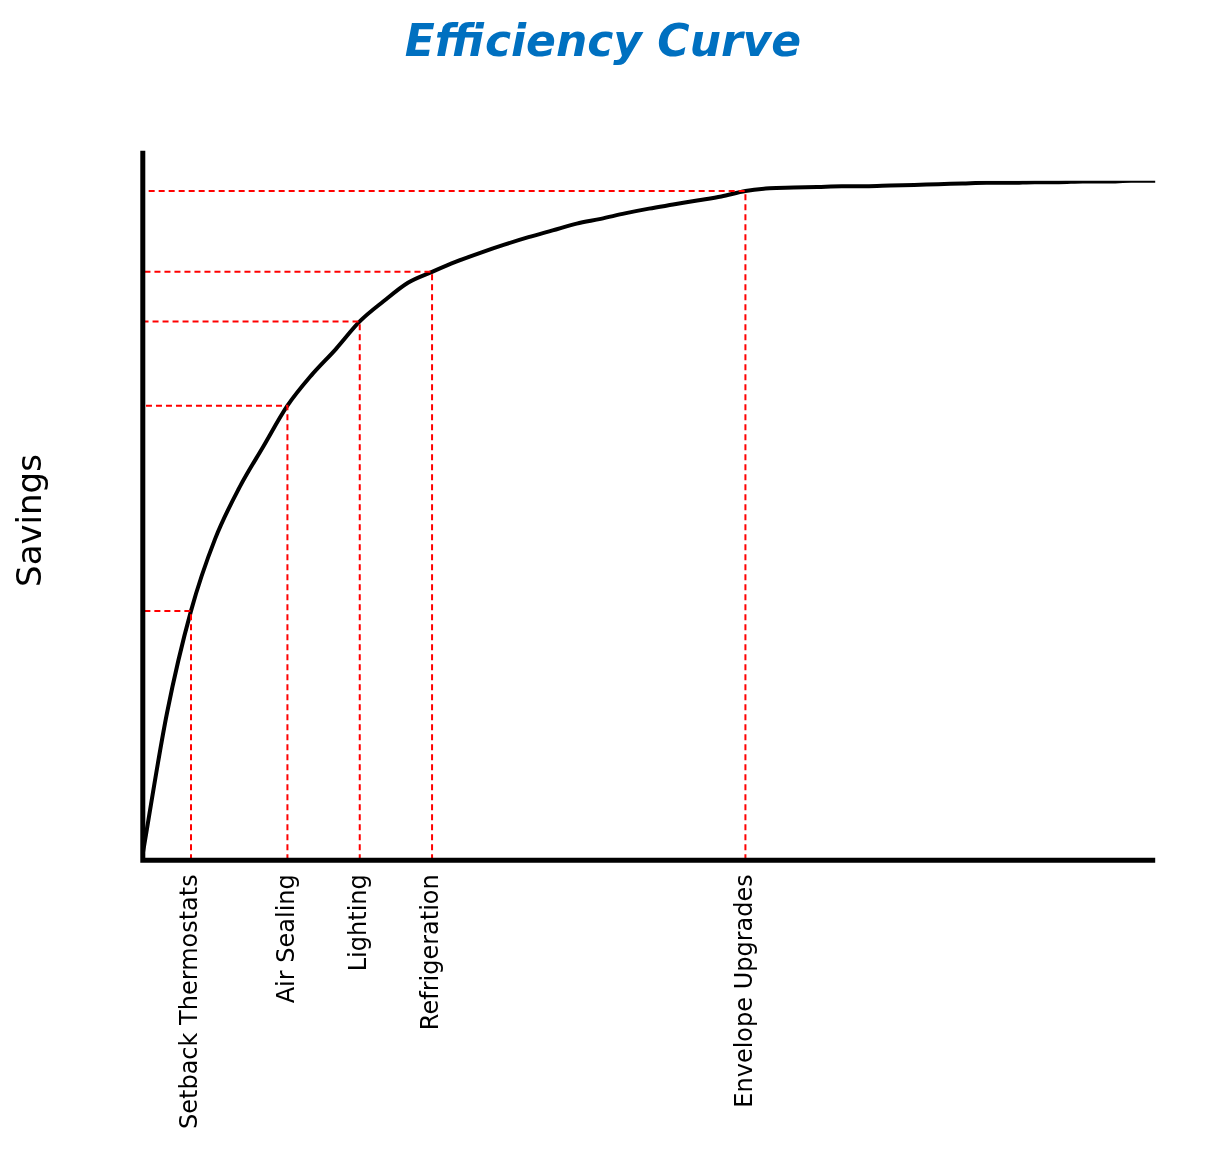 This screenshot has width=1209, height=1155. I want to click on chart-title: Efficiency Curve, so click(603, 40).